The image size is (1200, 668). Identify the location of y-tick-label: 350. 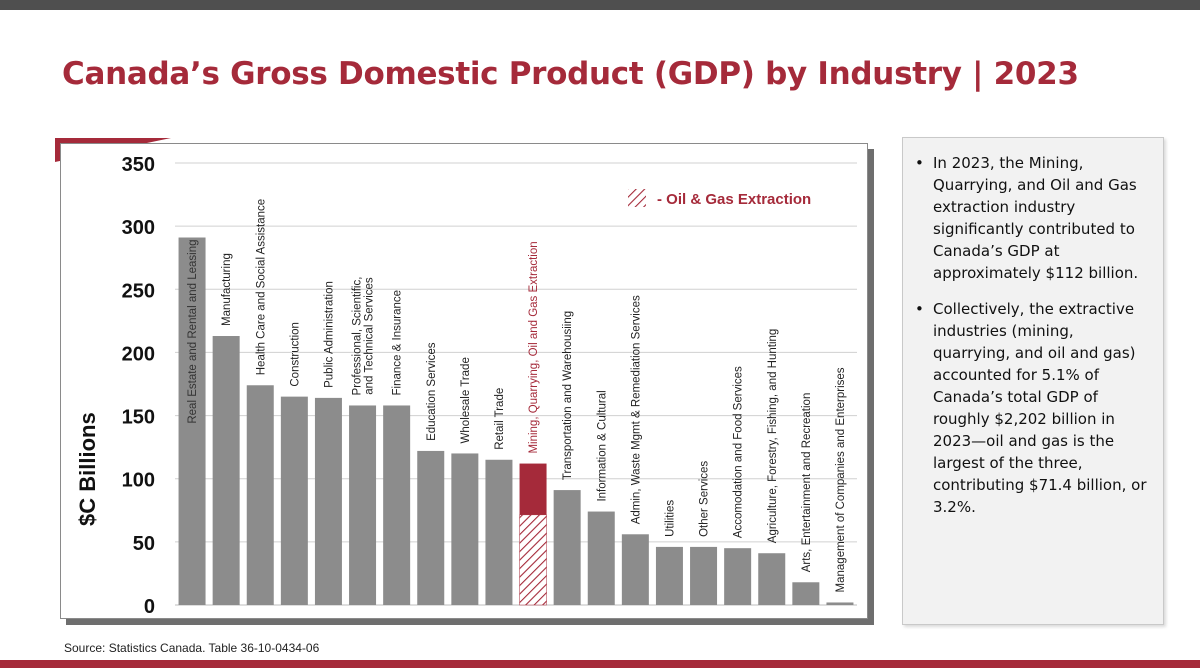
(138, 165).